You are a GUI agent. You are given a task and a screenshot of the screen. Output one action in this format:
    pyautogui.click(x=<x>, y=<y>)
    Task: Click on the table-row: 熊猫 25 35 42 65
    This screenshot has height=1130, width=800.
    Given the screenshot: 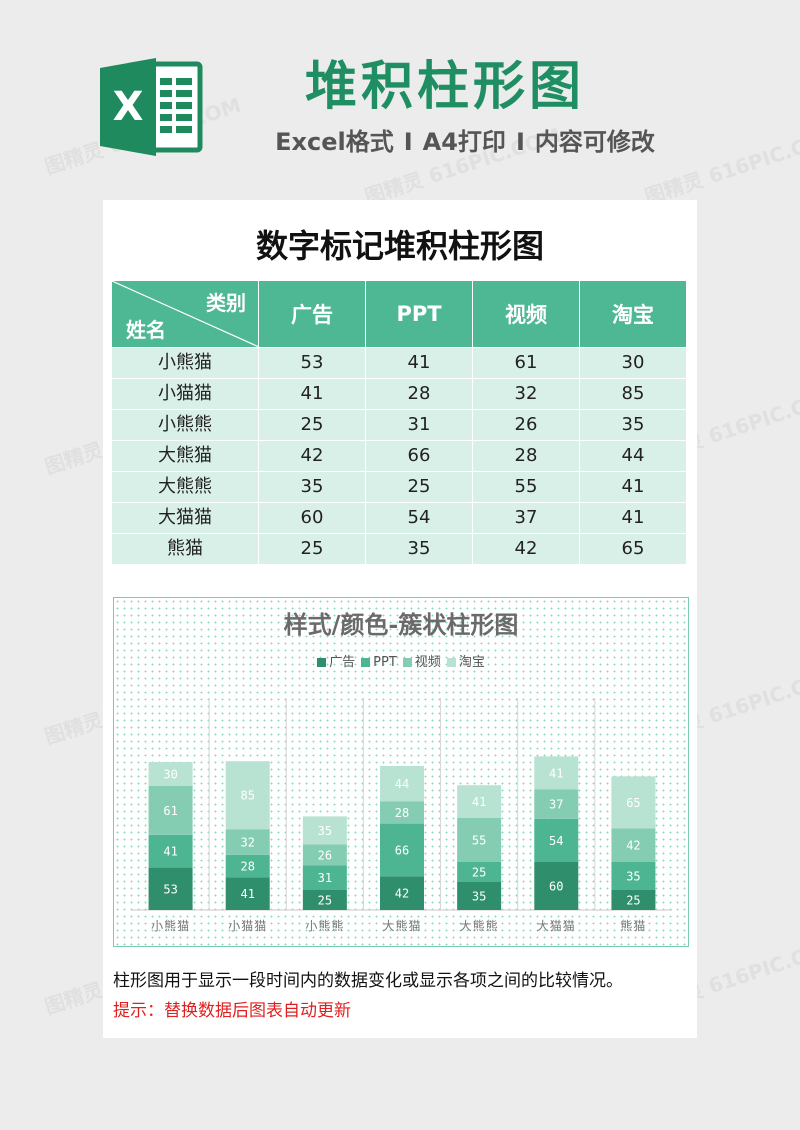 What is the action you would take?
    pyautogui.click(x=399, y=549)
    